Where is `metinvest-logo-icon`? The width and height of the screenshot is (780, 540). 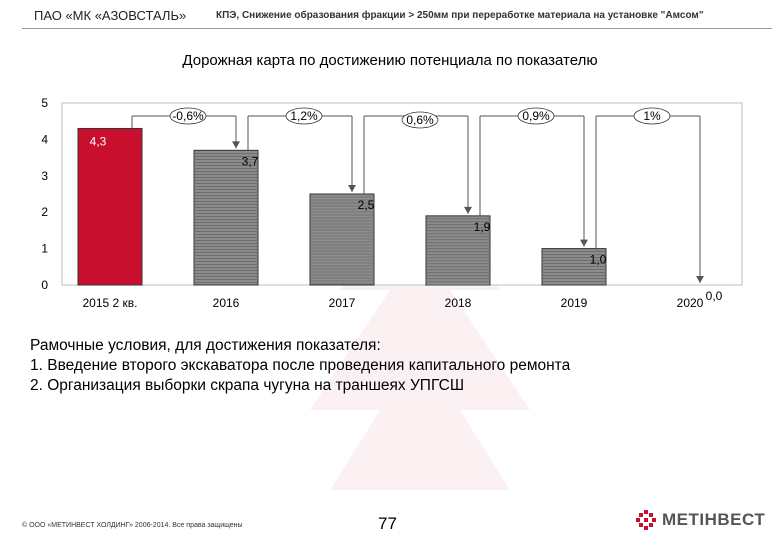 metinvest-logo-icon is located at coordinates (646, 520).